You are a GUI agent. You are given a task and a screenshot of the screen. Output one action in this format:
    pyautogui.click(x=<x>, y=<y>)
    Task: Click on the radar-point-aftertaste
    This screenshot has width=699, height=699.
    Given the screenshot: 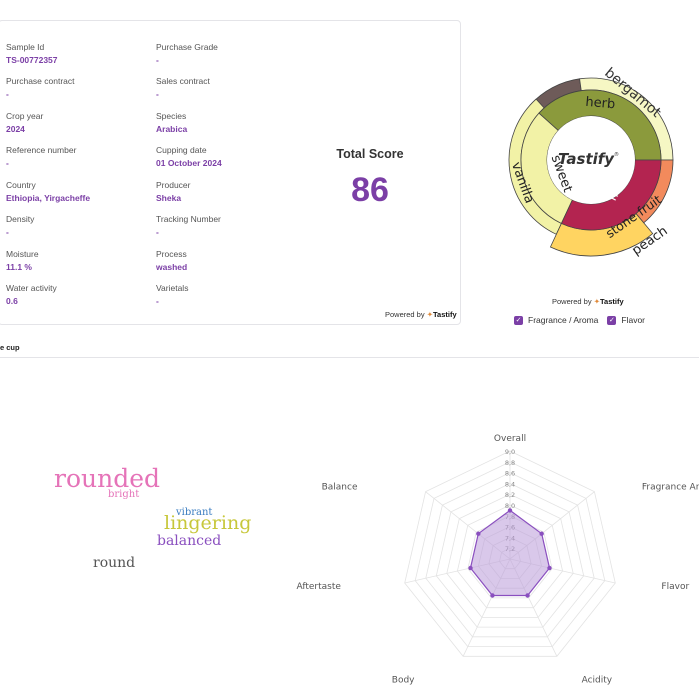 What is the action you would take?
    pyautogui.click(x=470, y=568)
    